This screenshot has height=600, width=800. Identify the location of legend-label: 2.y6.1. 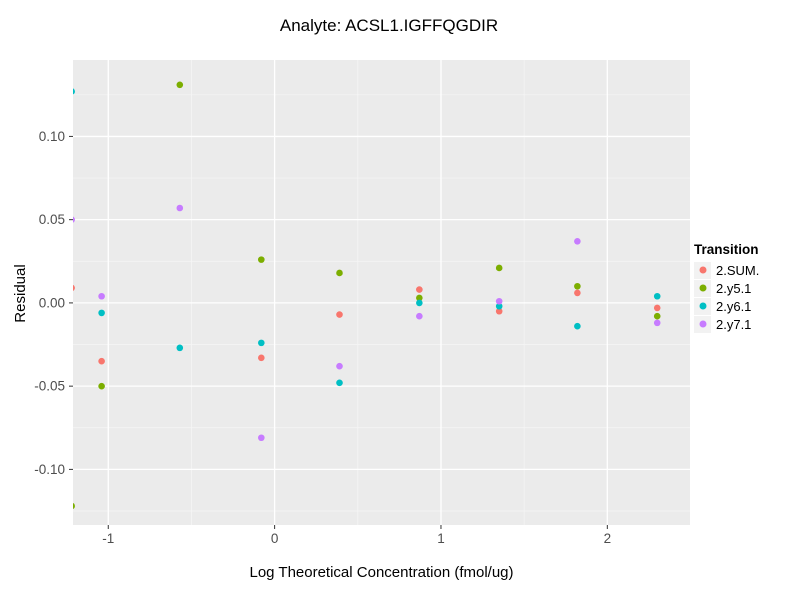
(734, 306).